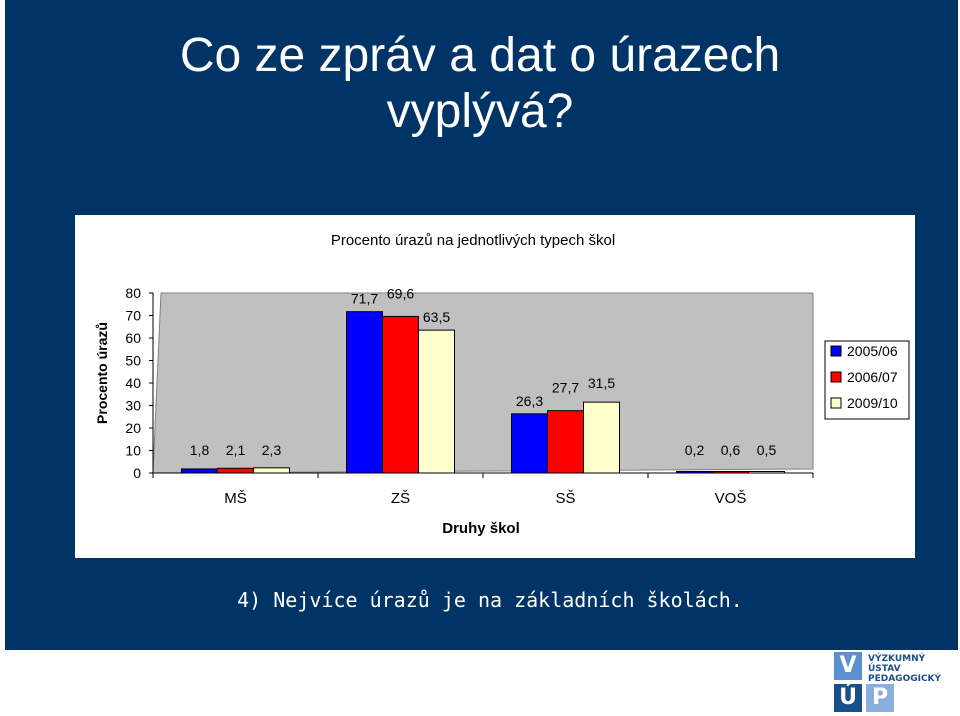 The height and width of the screenshot is (716, 960). I want to click on legend-label-1: 2006/07, so click(872, 377).